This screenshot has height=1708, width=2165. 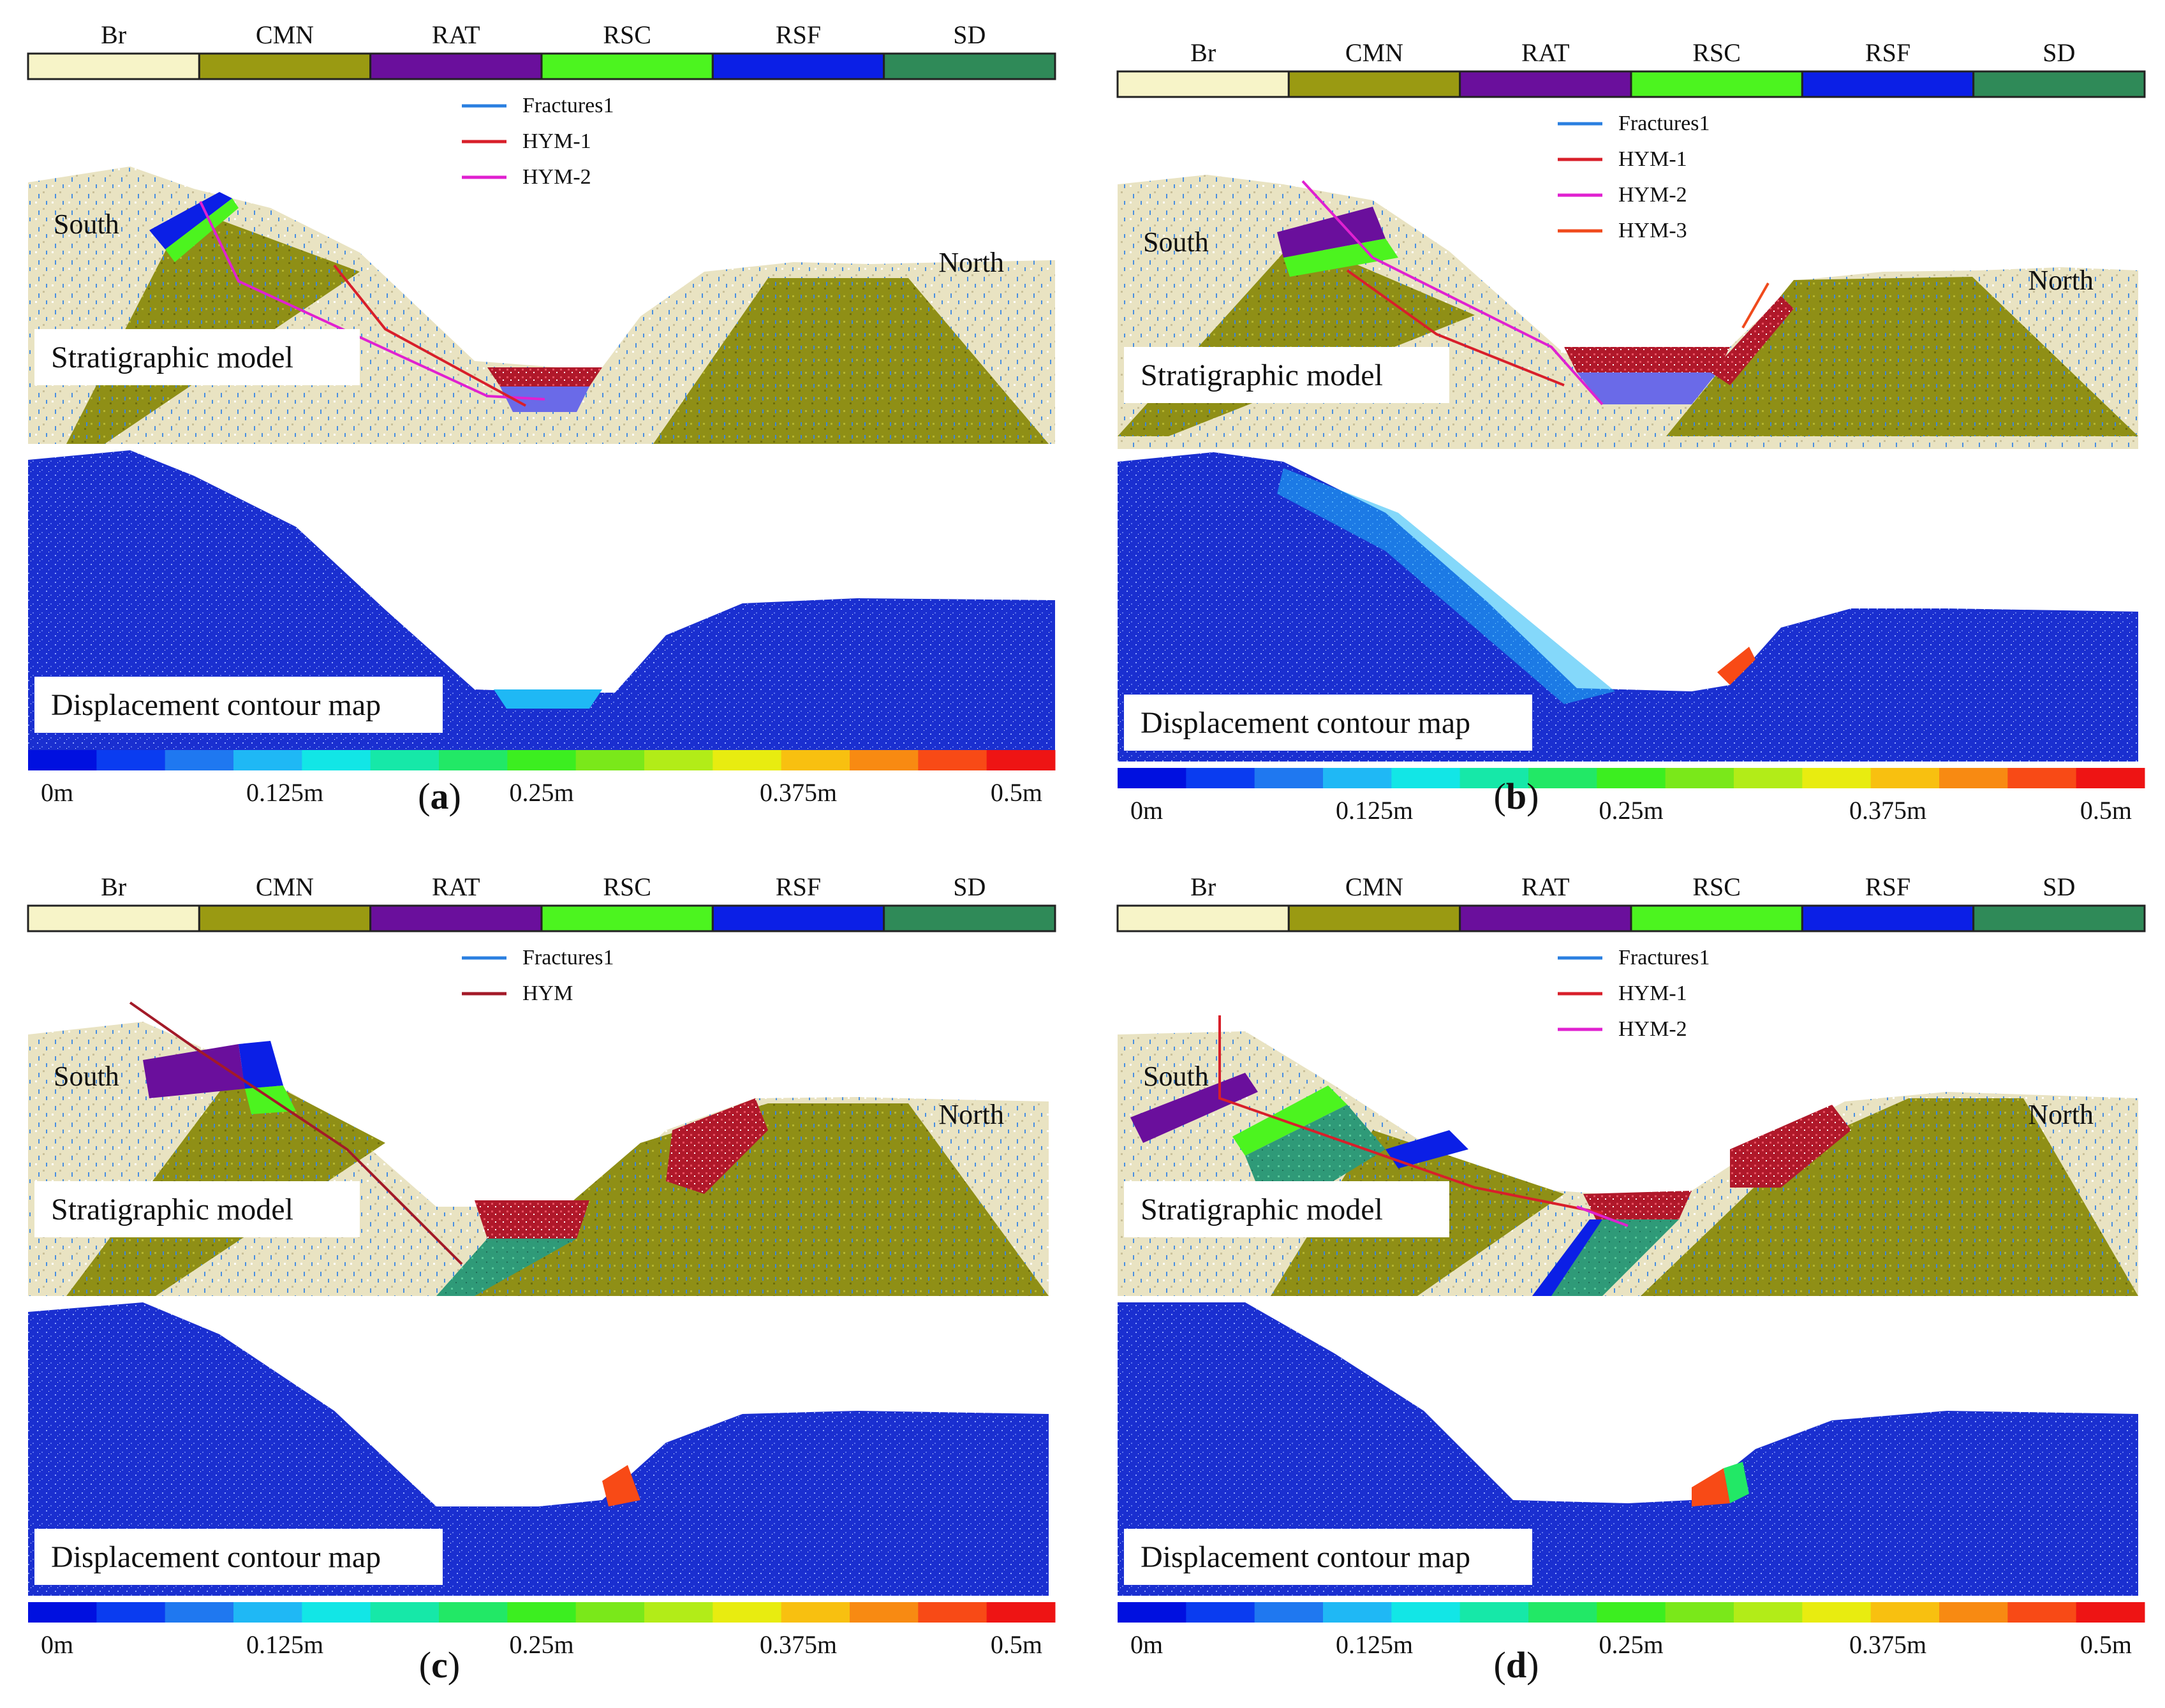 What do you see at coordinates (2106, 1644) in the screenshot?
I see `colorbar-tick-label: 0.5m` at bounding box center [2106, 1644].